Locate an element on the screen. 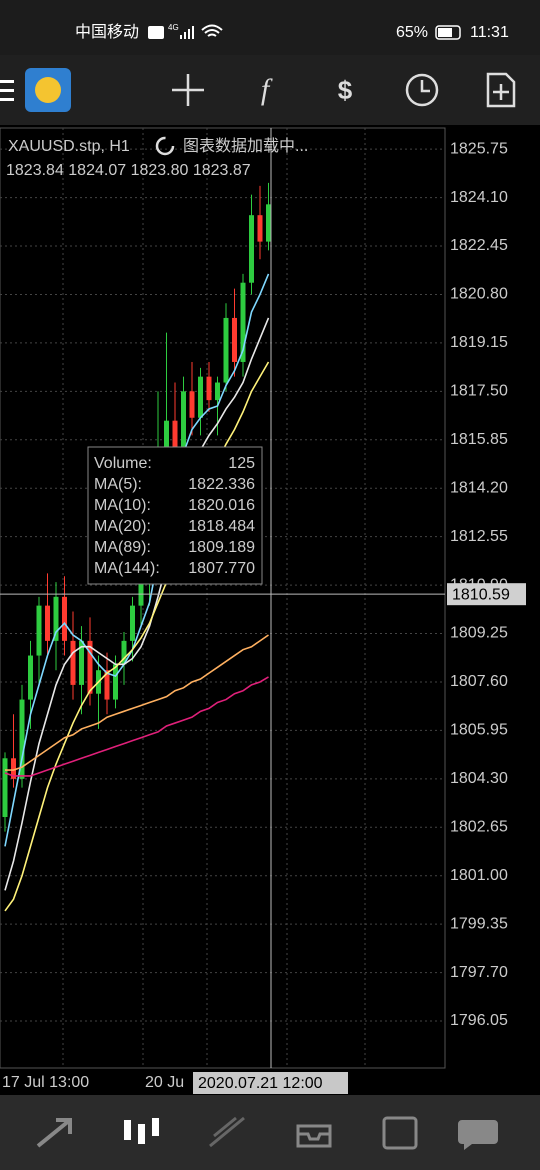 This screenshot has height=1170, width=540. battery-level is located at coordinates (445, 32).